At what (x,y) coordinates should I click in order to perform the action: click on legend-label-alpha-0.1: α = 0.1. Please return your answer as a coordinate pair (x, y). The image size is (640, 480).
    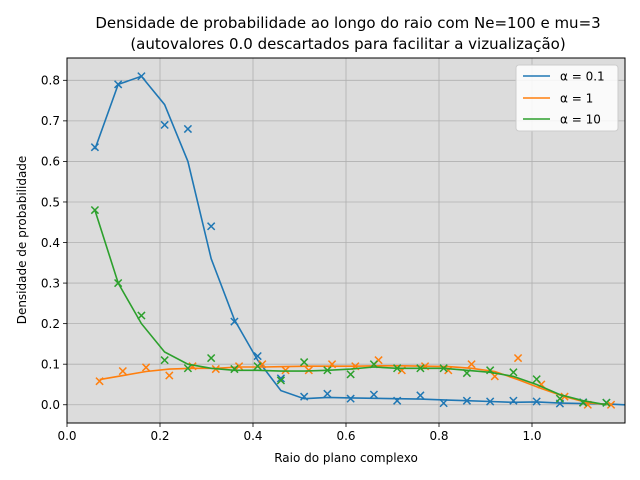
    Looking at the image, I should click on (582, 77).